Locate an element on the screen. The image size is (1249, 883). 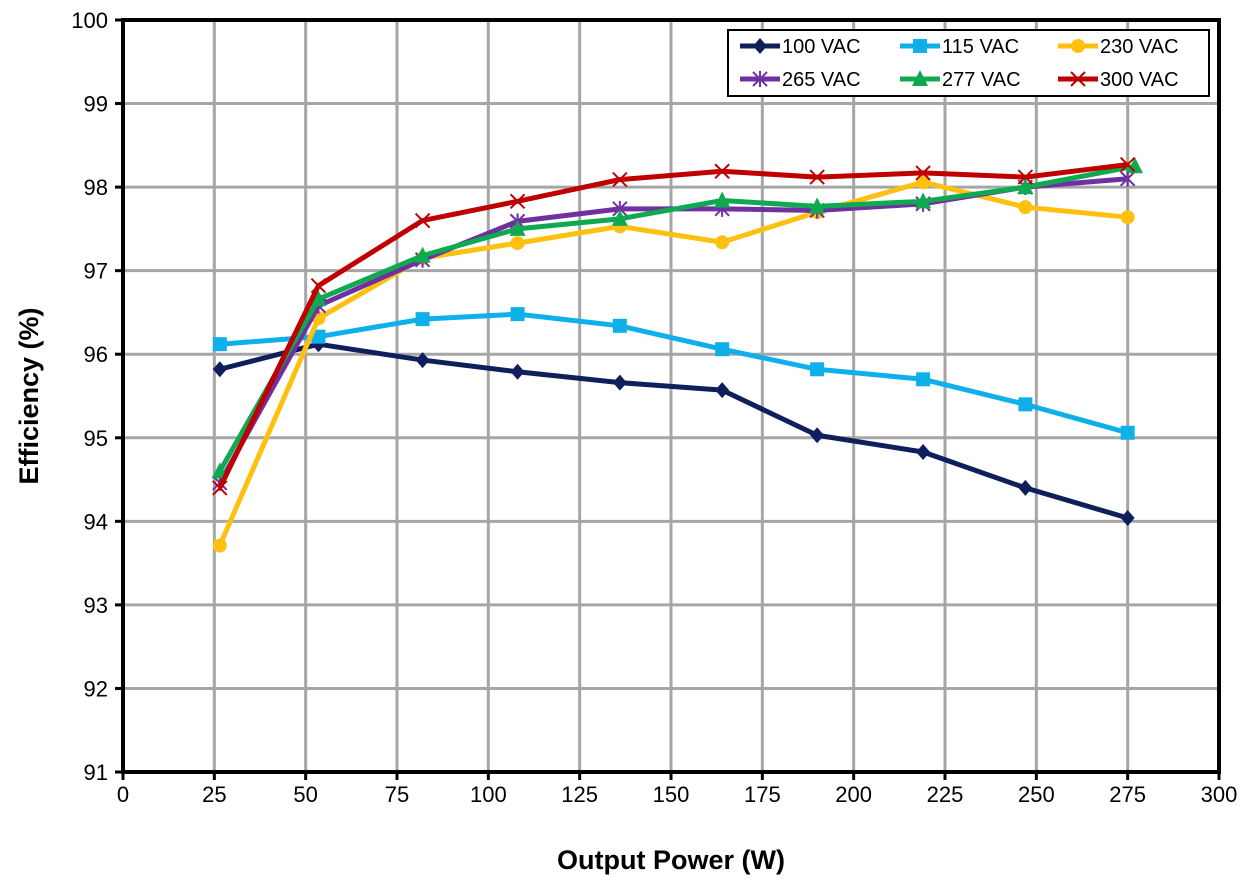
legend-label: 115 VAC is located at coordinates (980, 47).